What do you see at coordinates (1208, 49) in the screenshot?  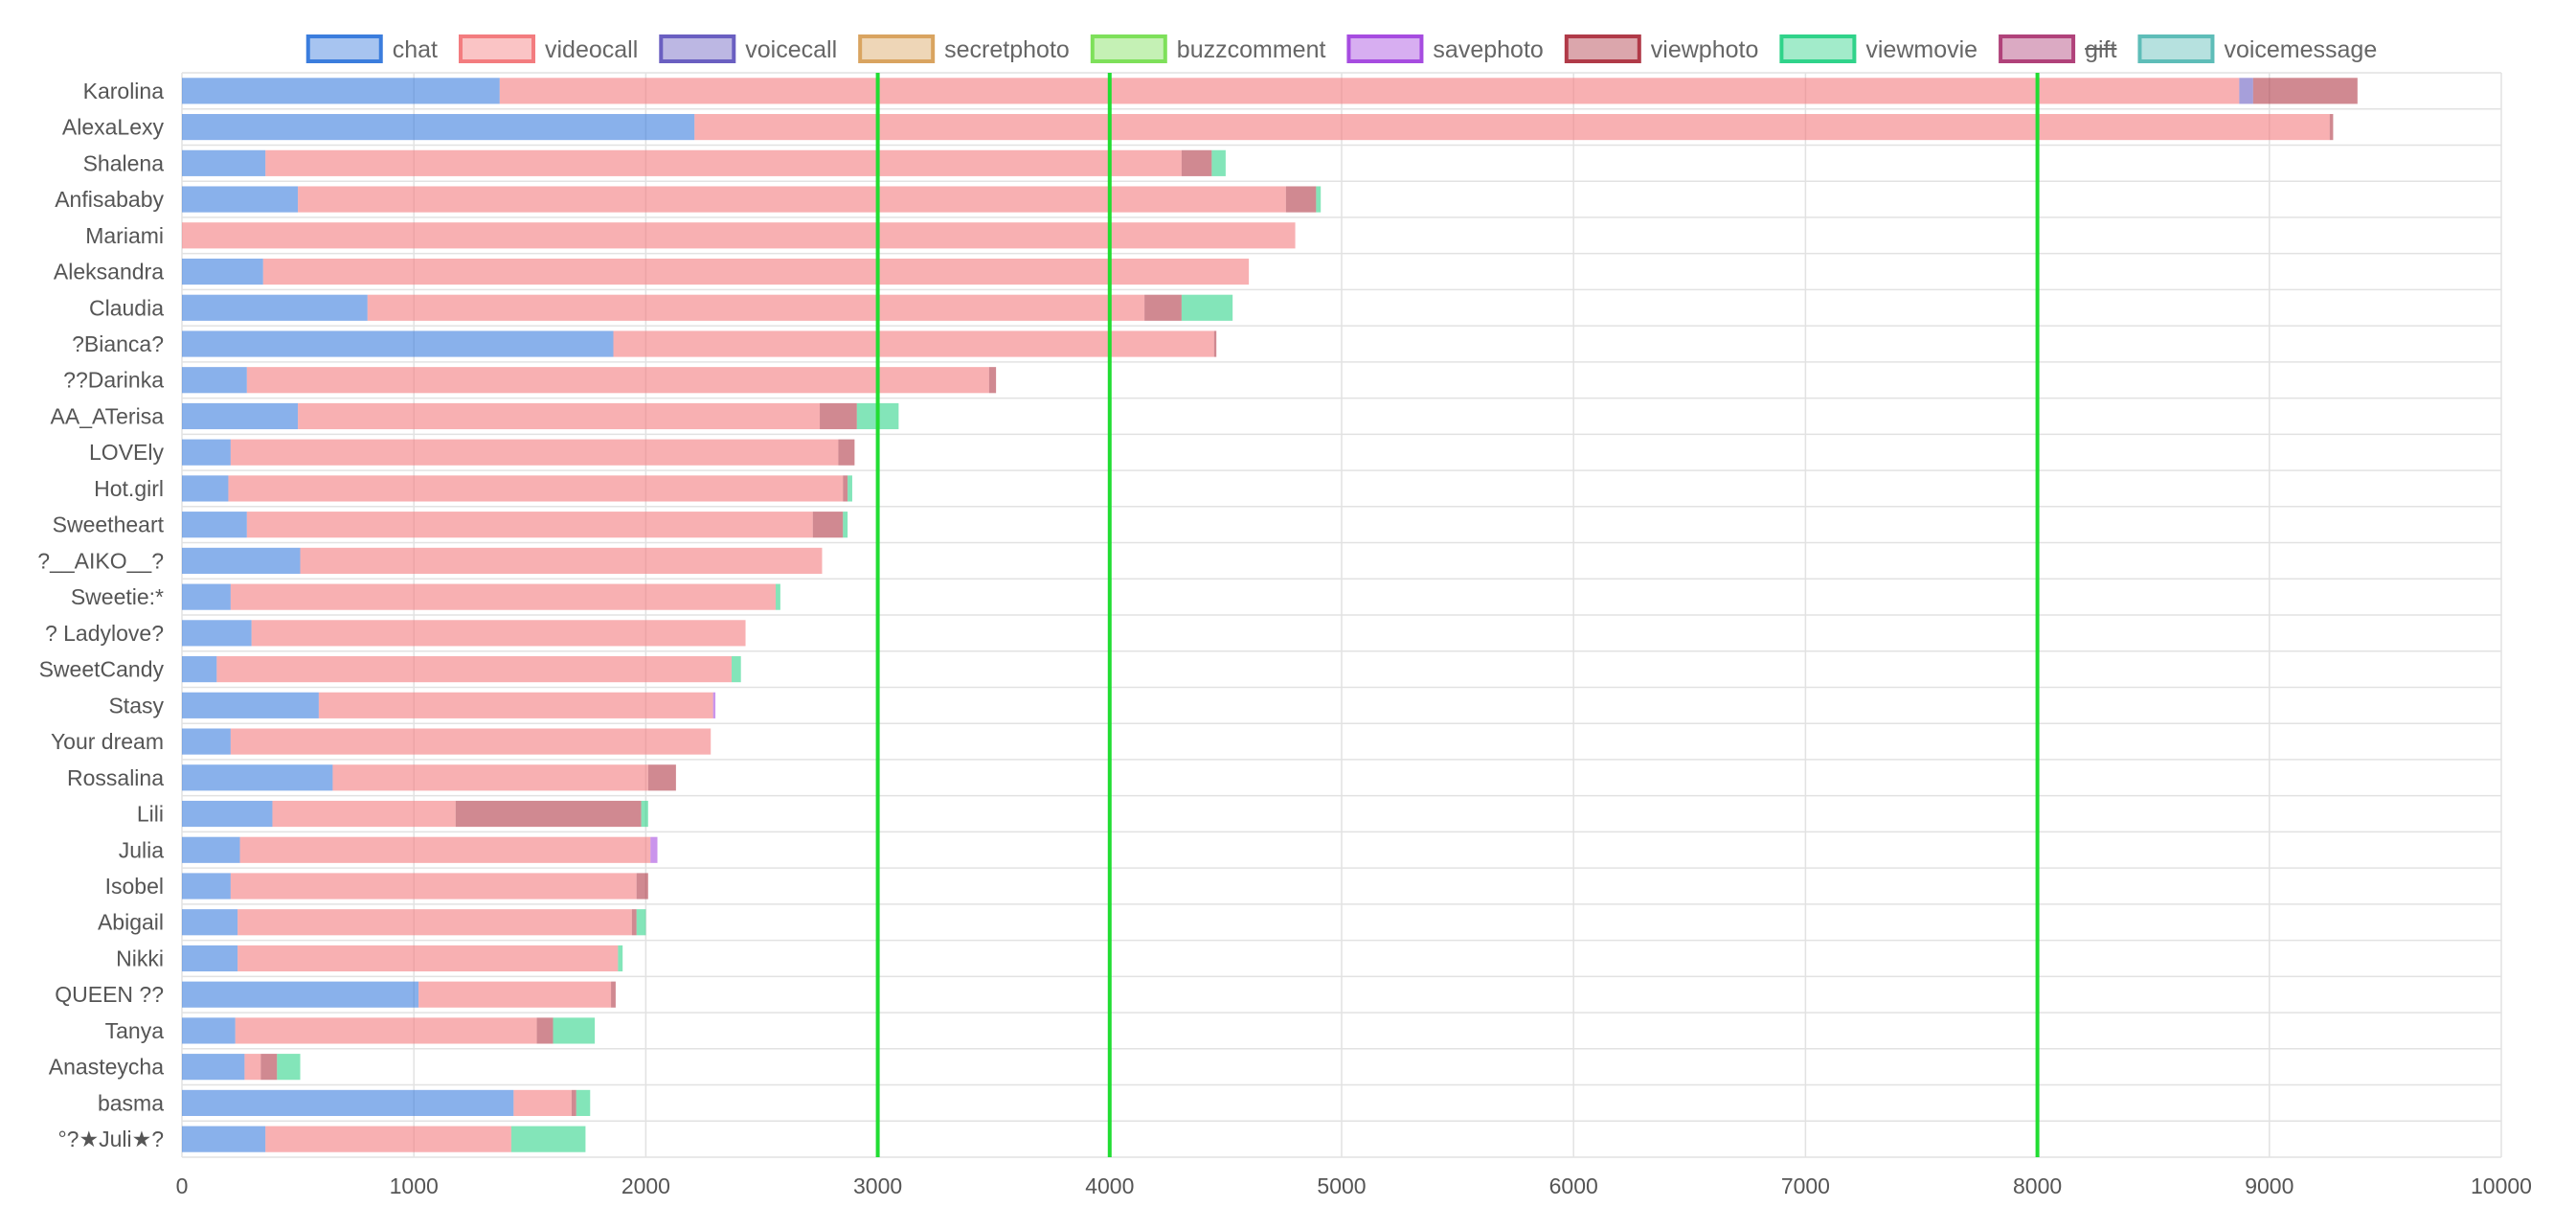 I see `legend-item-buzzcomment: buzzcomment` at bounding box center [1208, 49].